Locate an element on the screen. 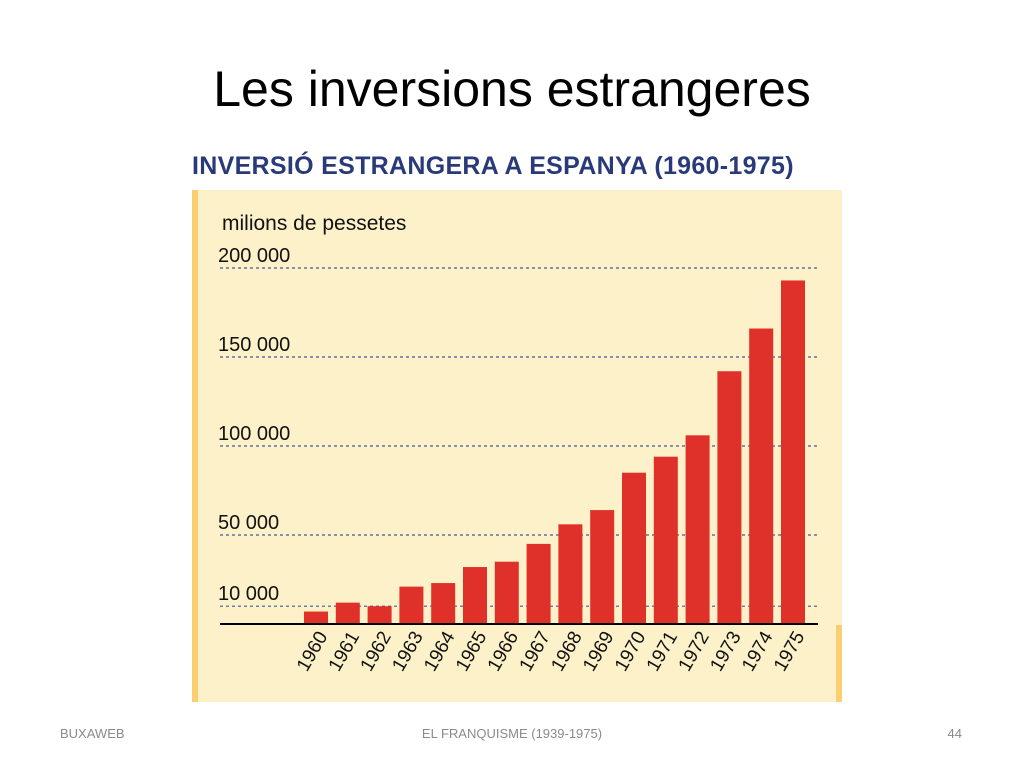  bar-1972 is located at coordinates (697, 529).